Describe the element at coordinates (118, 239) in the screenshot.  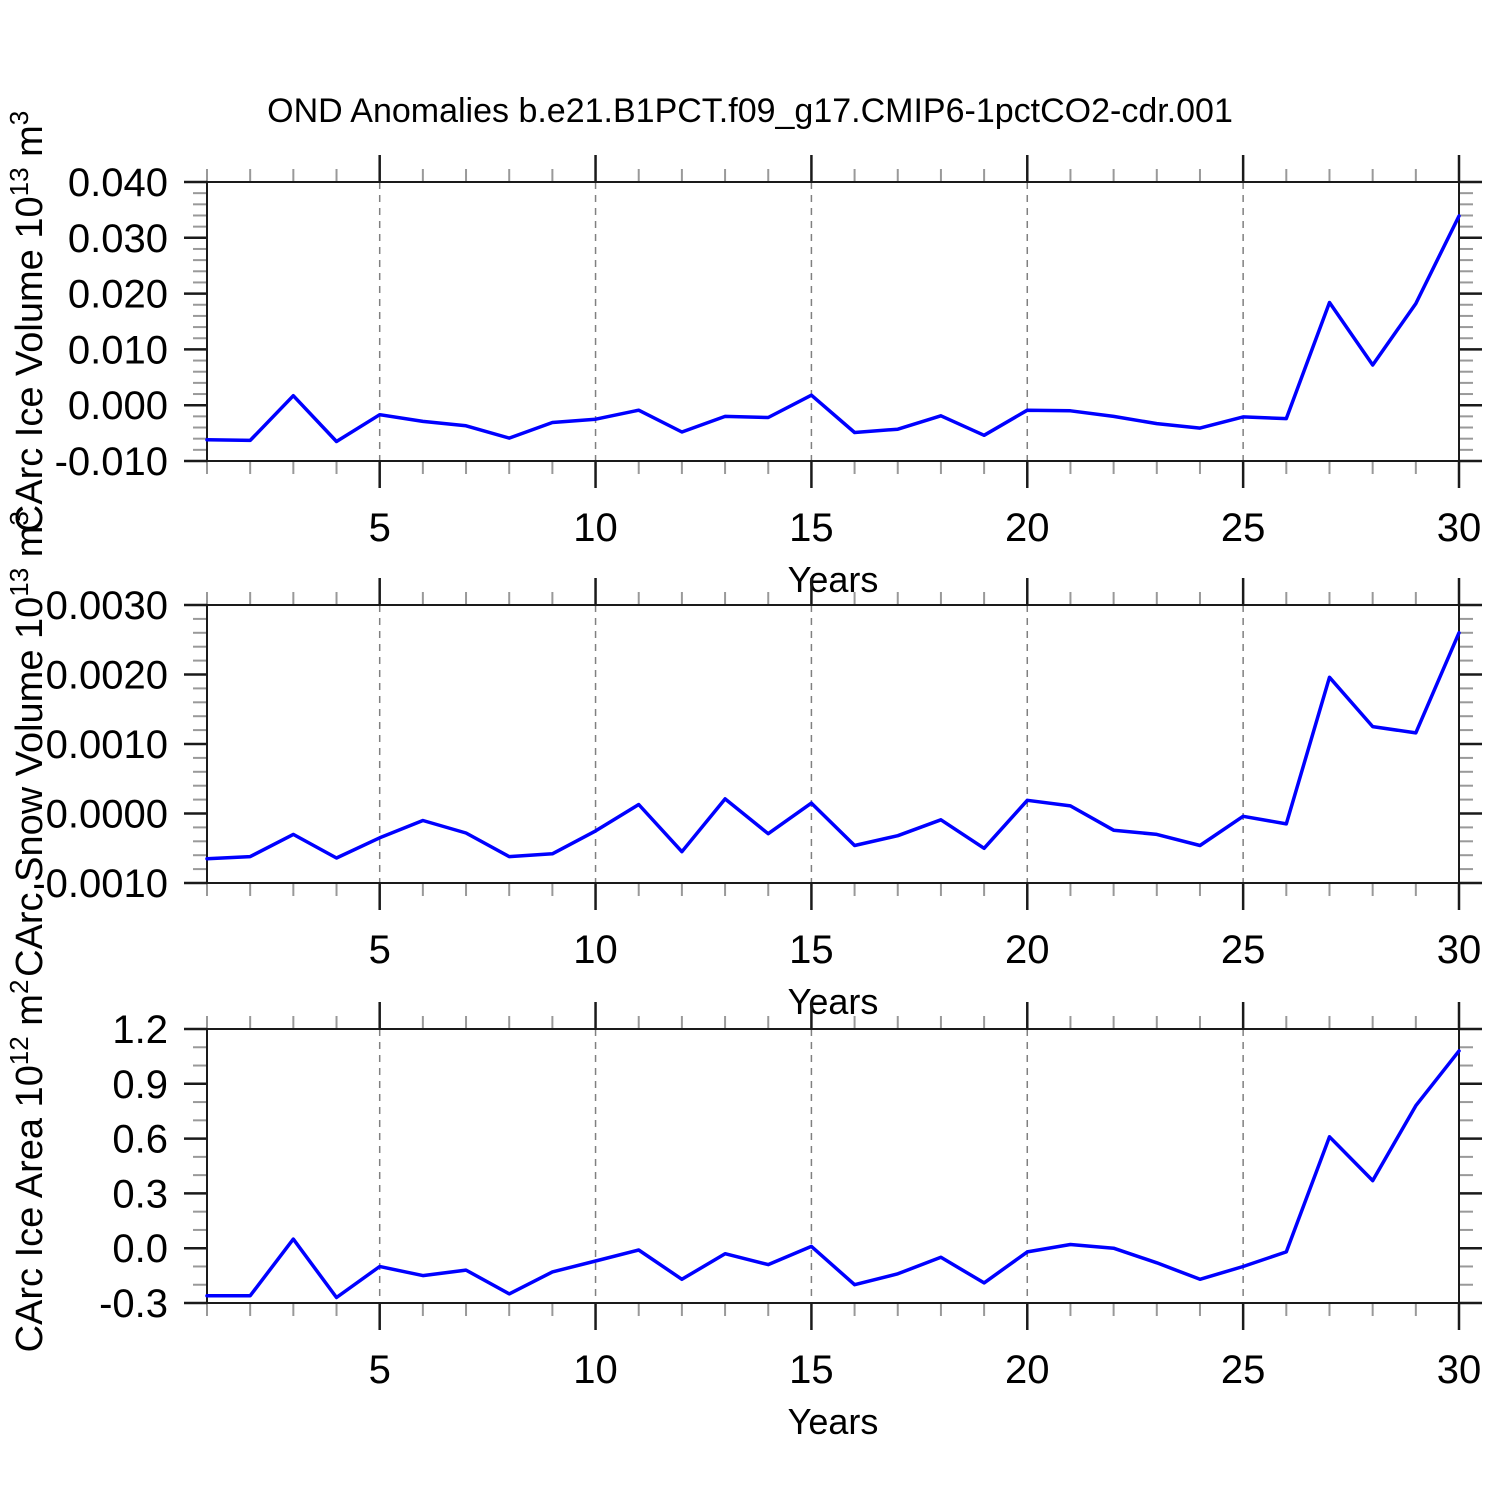
I see `y-tick-label: 0.030` at that location.